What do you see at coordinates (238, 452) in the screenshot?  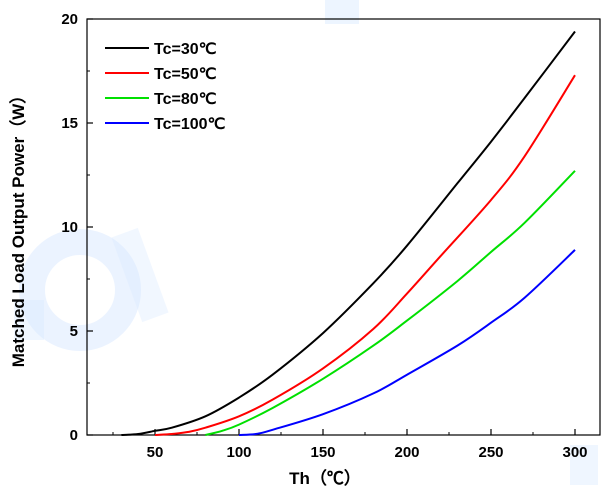 I see `x-tick-label: 100` at bounding box center [238, 452].